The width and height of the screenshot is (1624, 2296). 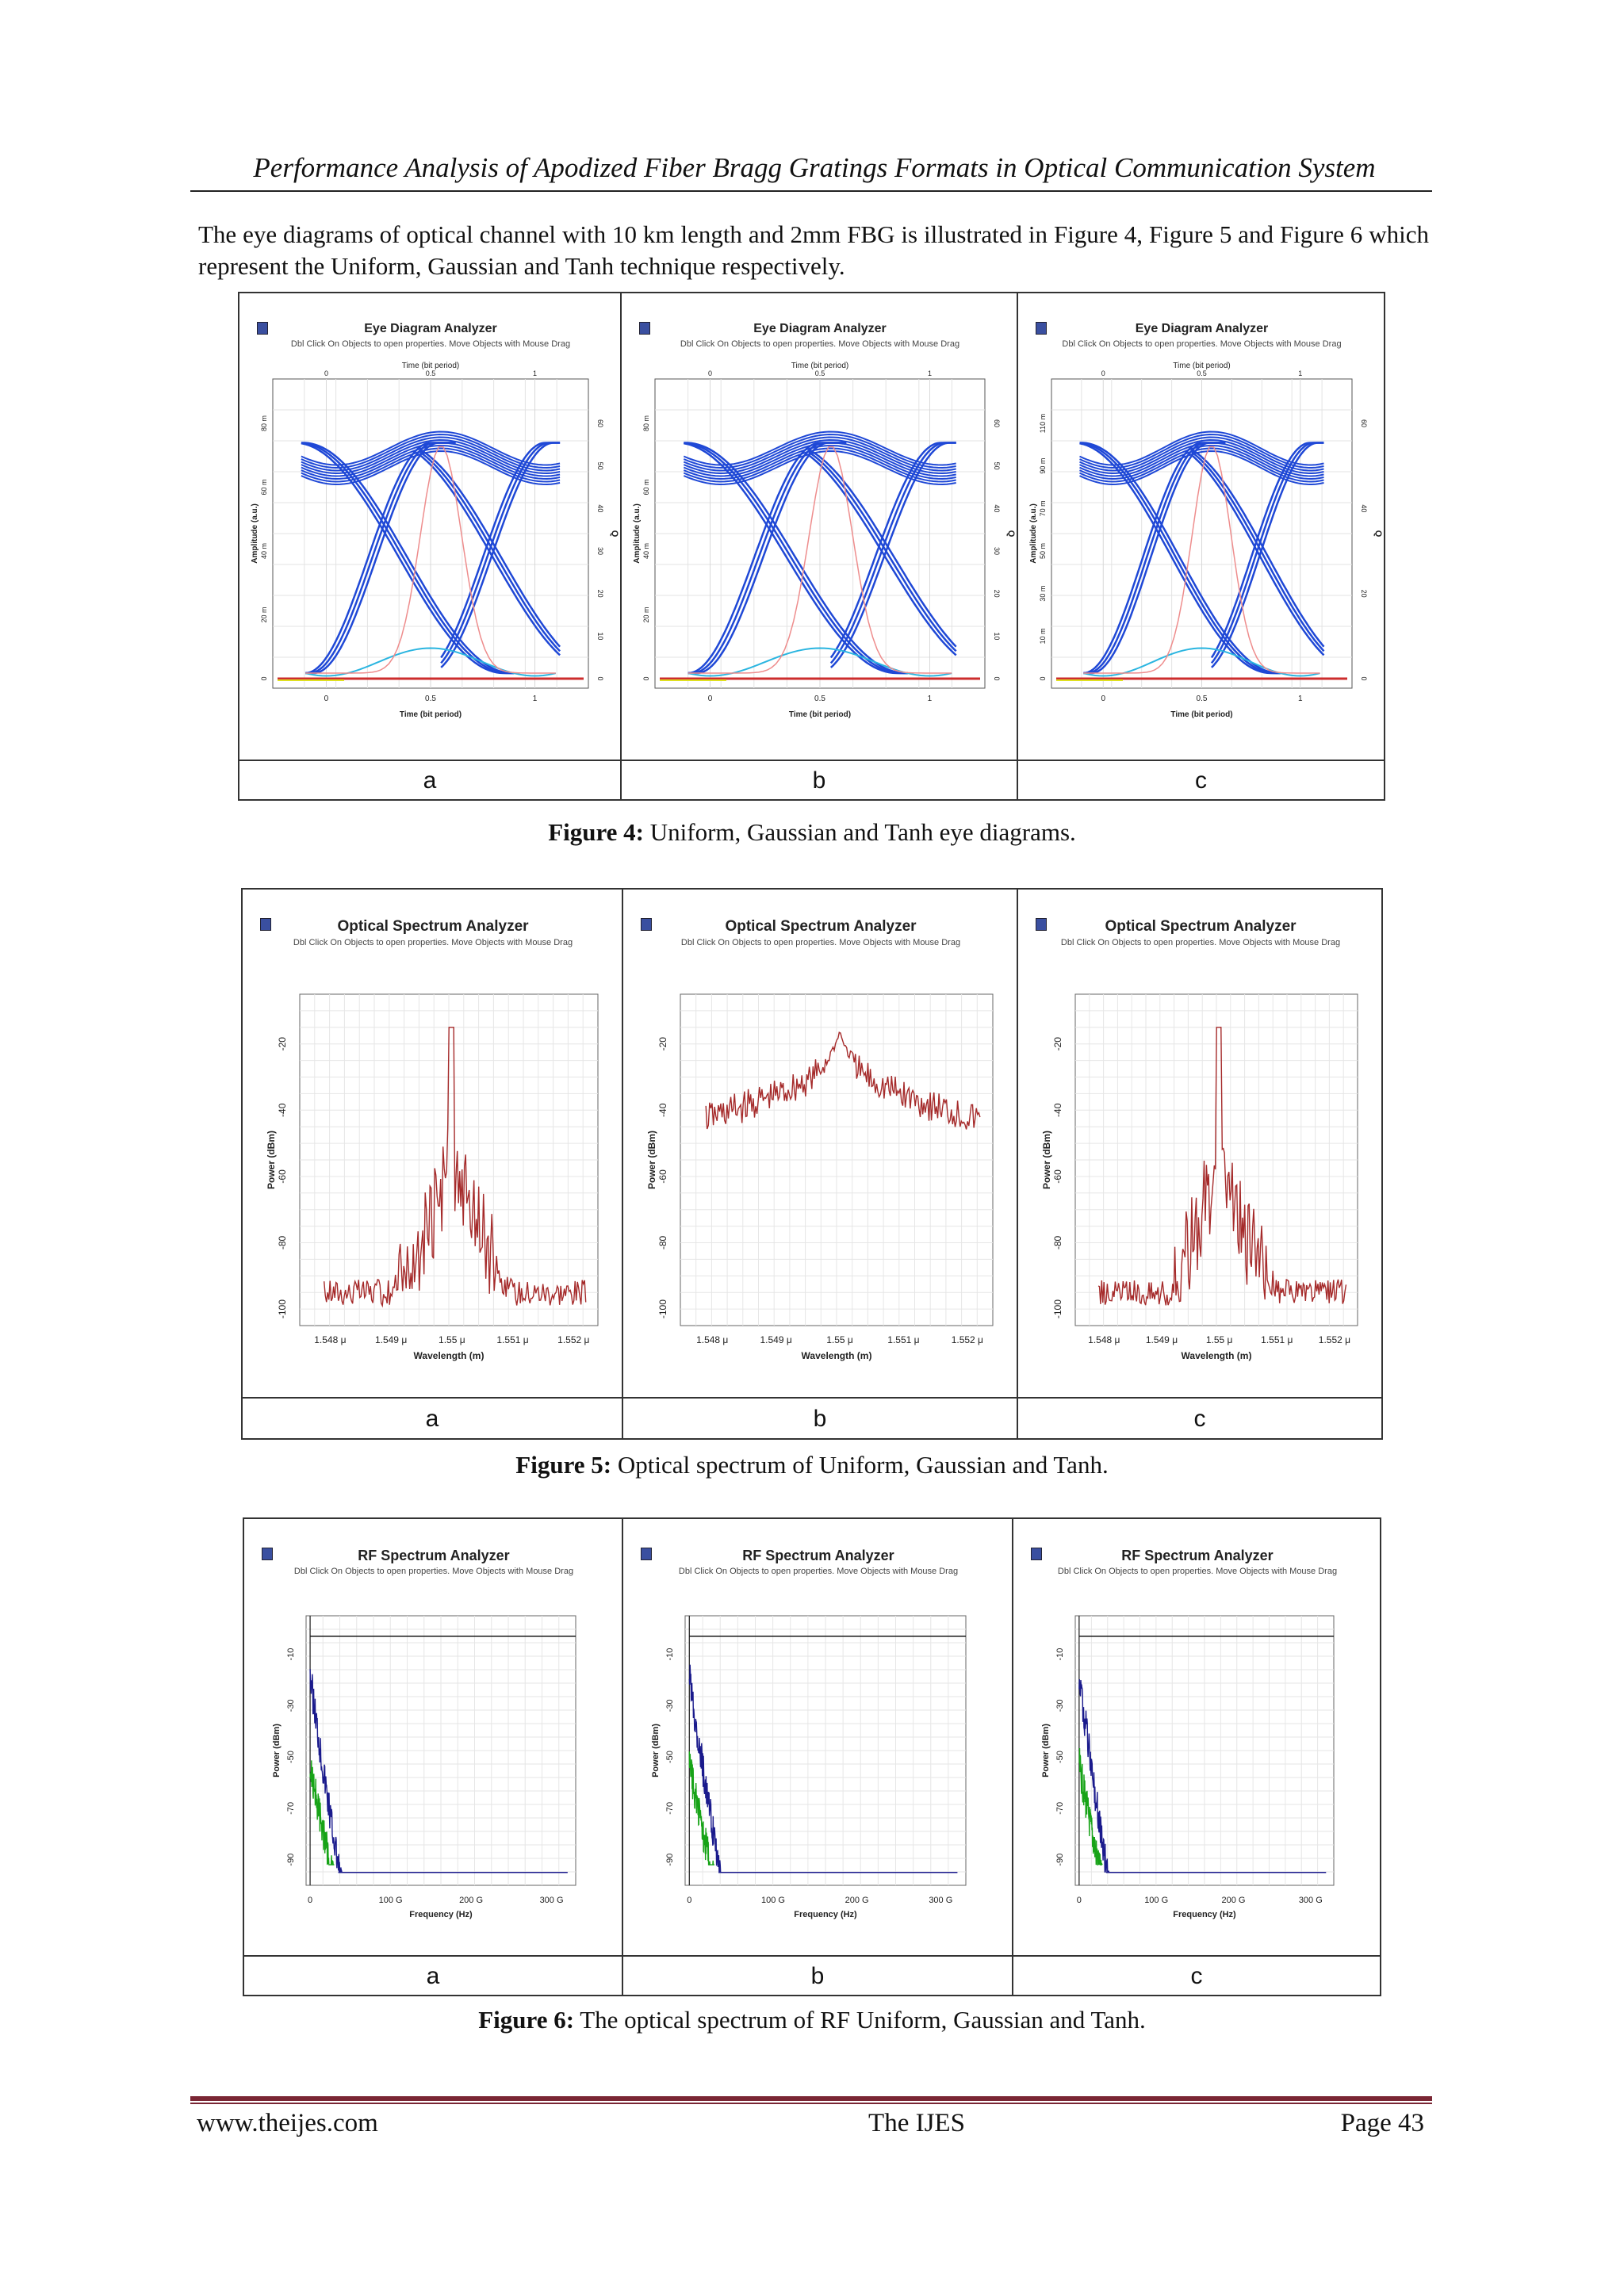 I want to click on y-axis-label: Amplitude (a.u.), so click(x=255, y=533).